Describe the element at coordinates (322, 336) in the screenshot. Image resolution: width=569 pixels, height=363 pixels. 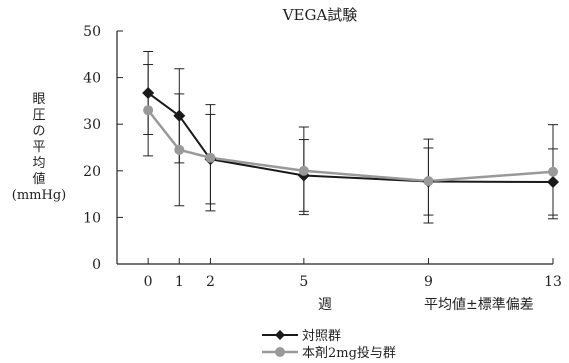
I see `legend-label-control: 対照群` at that location.